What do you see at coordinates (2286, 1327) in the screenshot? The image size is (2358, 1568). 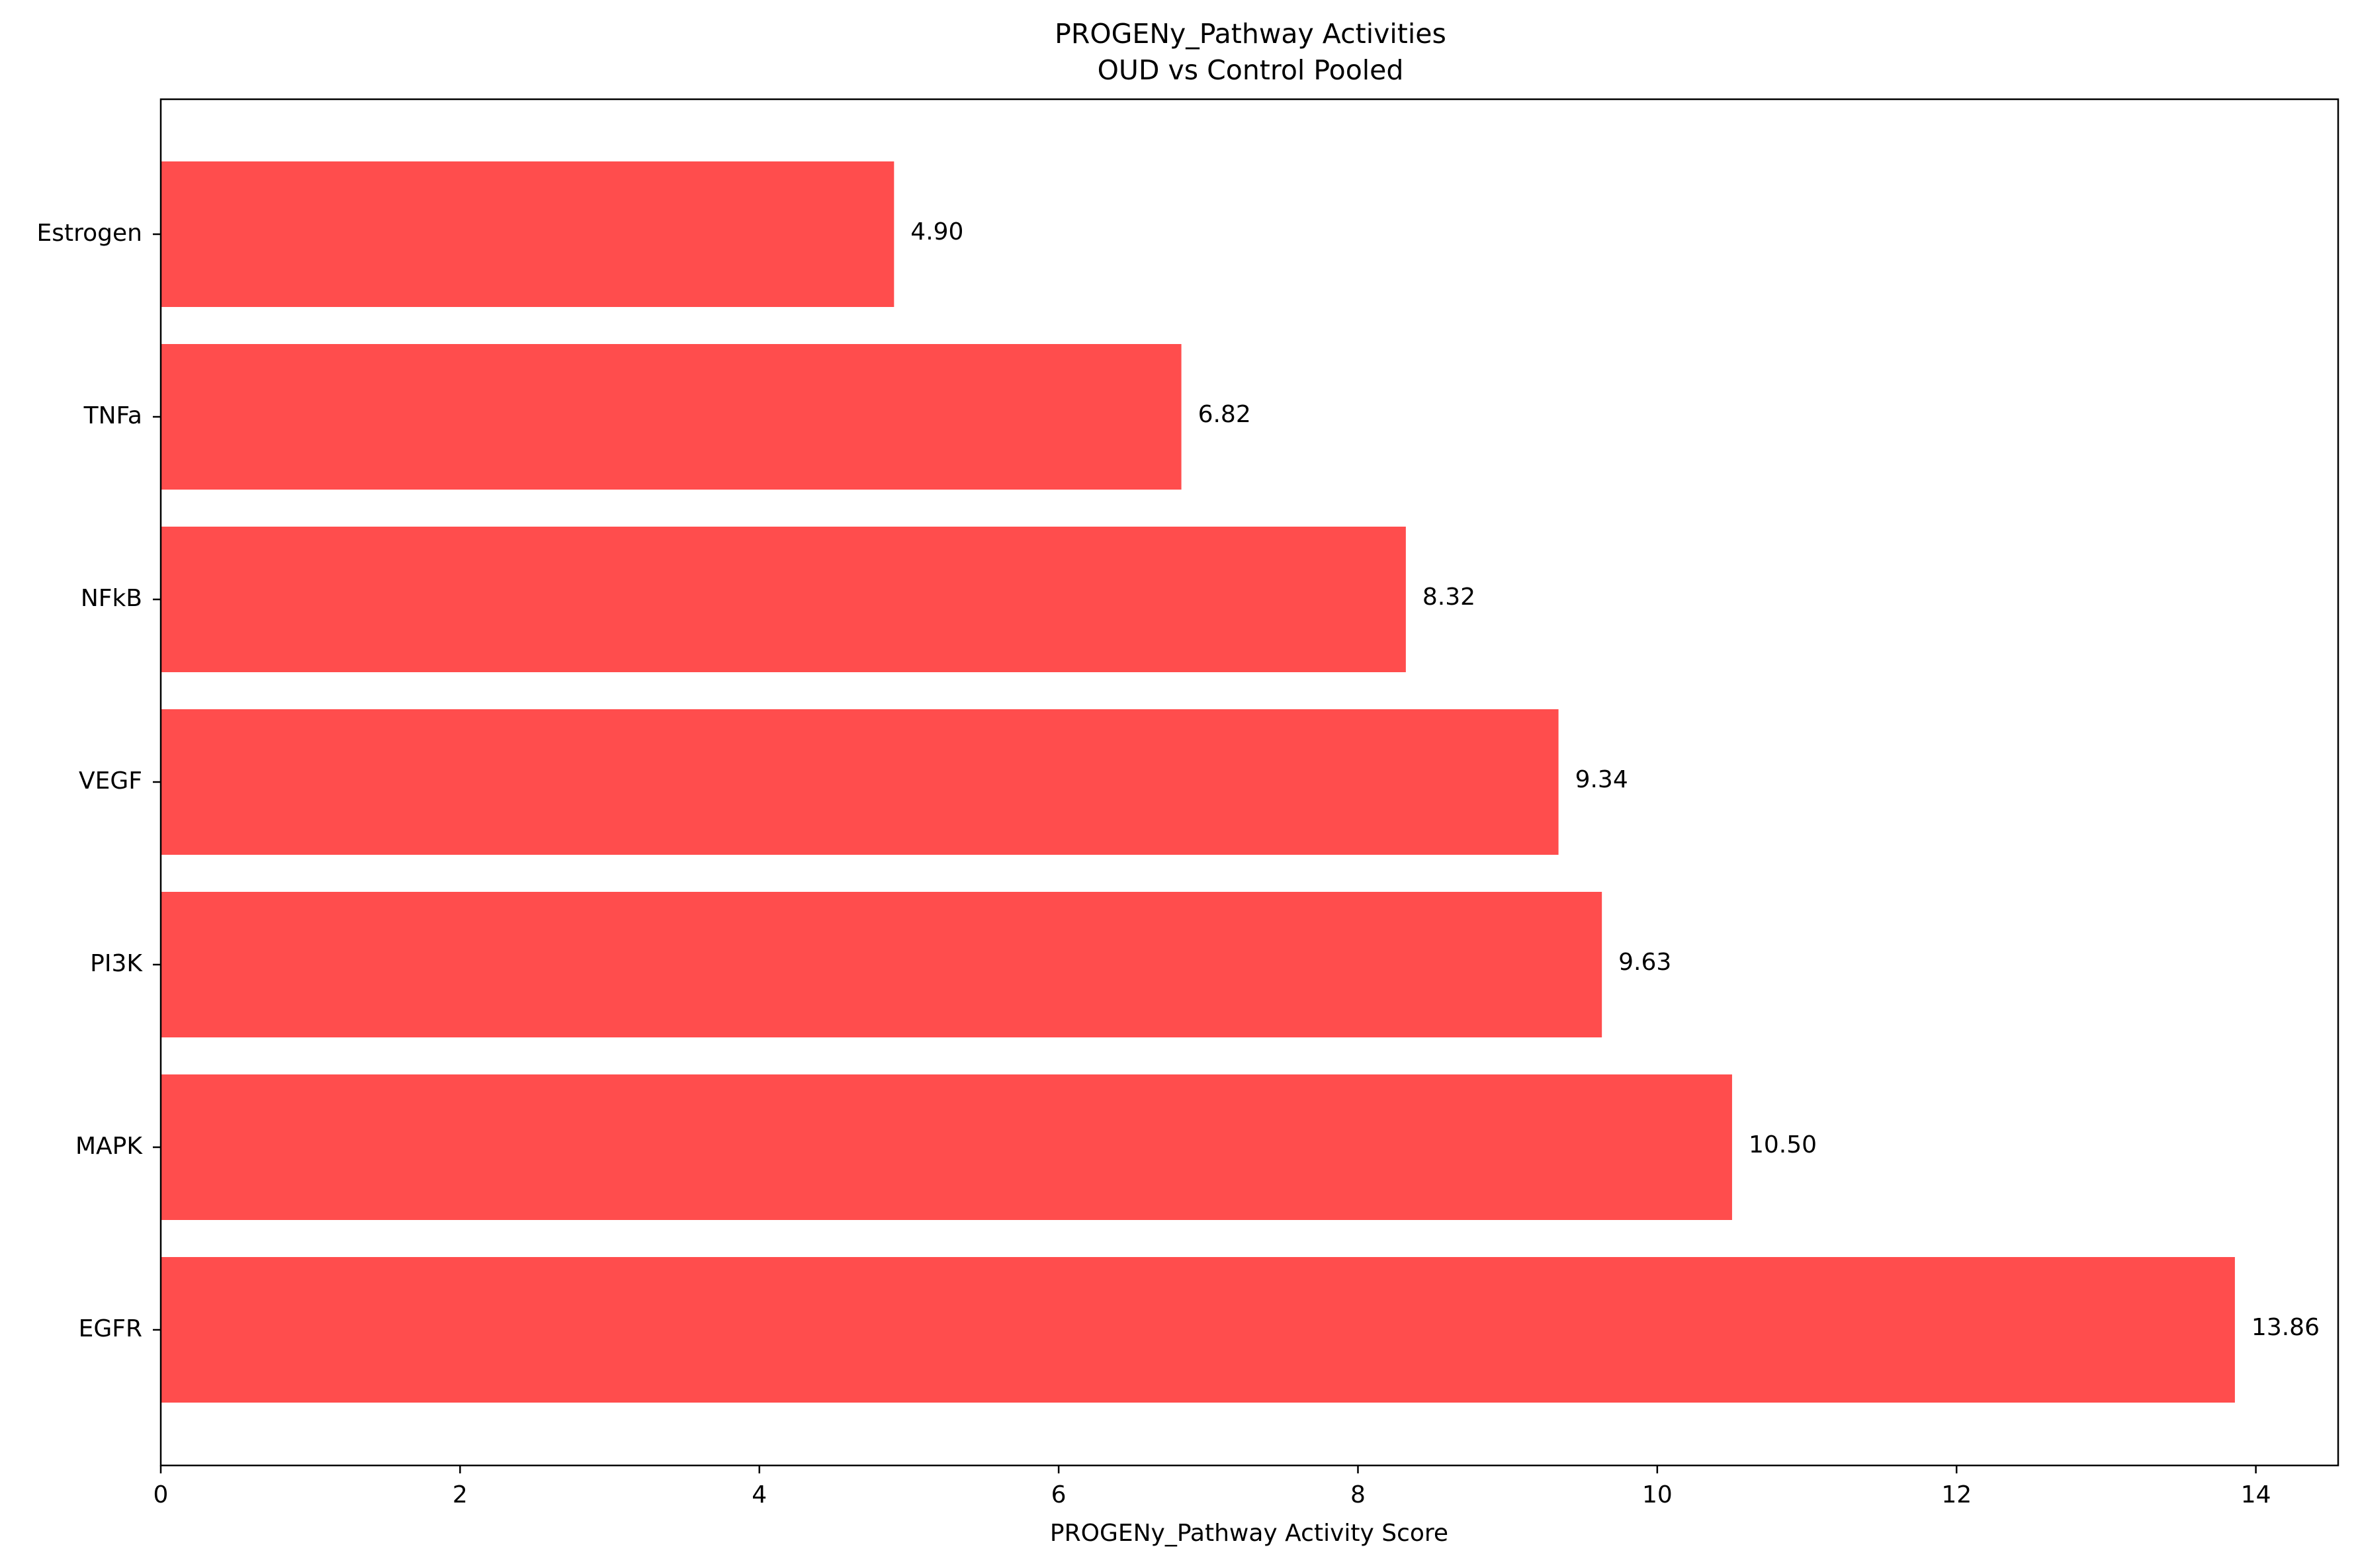 I see `value-label-egfr: 13.86` at bounding box center [2286, 1327].